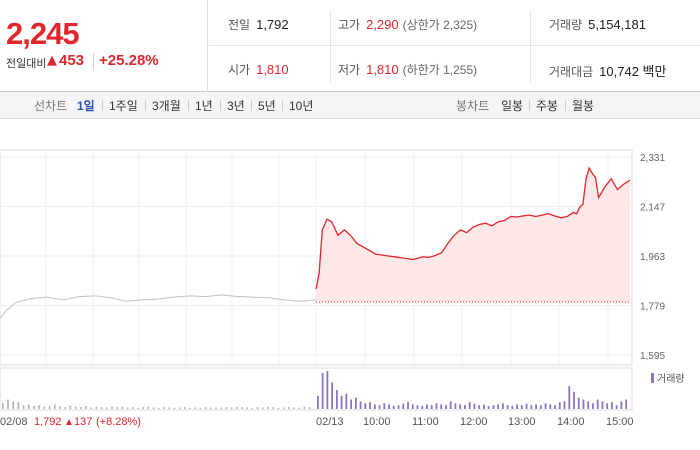  Describe the element at coordinates (620, 422) in the screenshot. I see `x-tick-label: 15:00` at that location.